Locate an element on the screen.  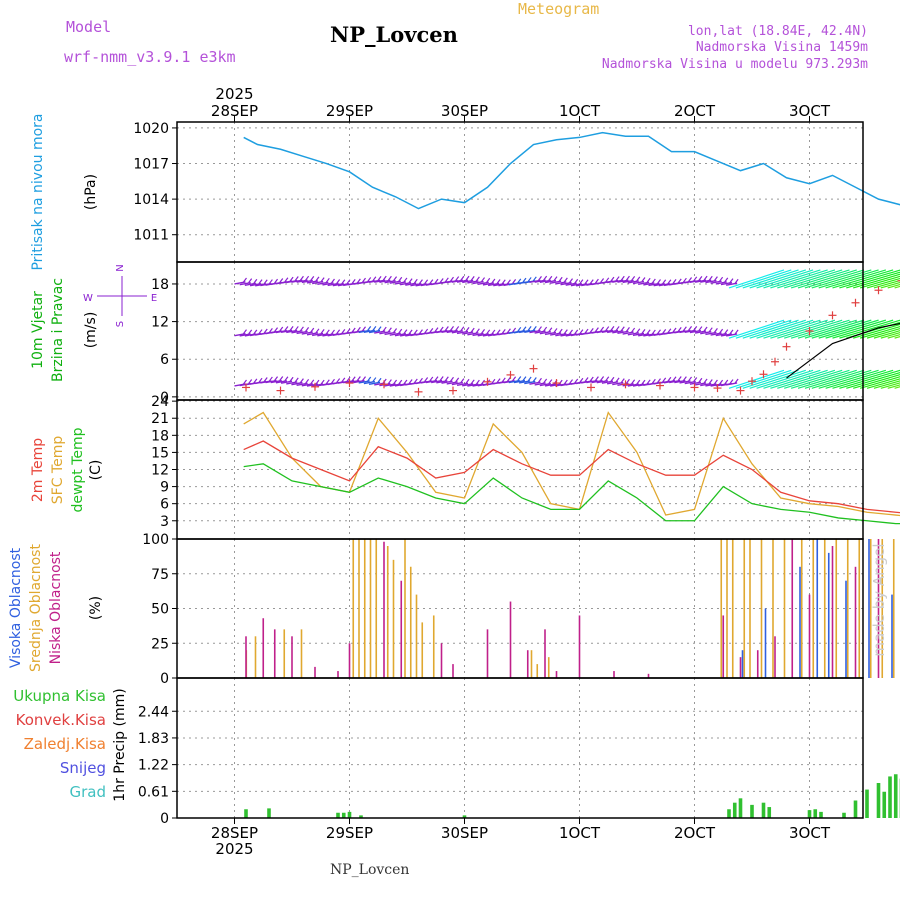
low-cloud-label: Niska Oblacnost is located at coordinates (56, 607).